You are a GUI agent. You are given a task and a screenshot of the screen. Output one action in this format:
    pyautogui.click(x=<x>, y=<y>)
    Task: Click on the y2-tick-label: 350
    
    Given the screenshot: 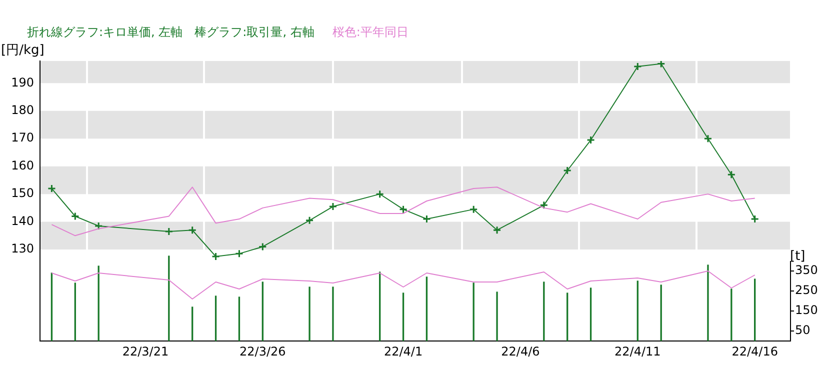 What is the action you would take?
    pyautogui.click(x=806, y=270)
    